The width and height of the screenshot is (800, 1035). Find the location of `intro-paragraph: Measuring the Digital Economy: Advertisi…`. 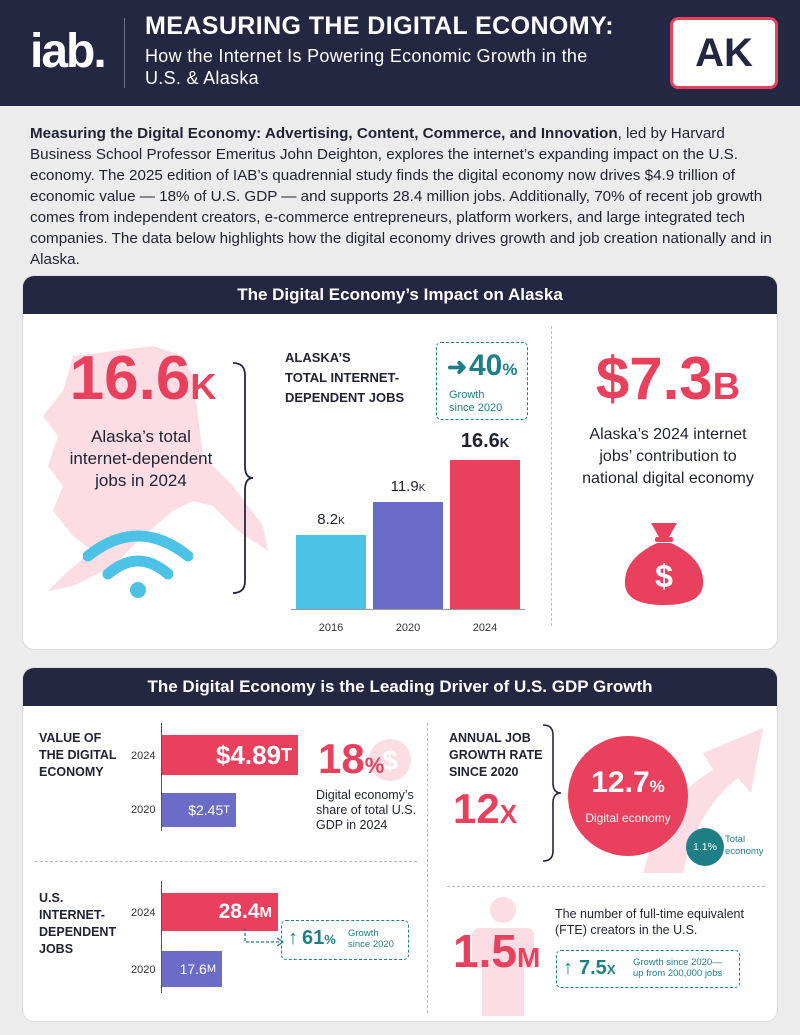

intro-paragraph: Measuring the Digital Economy: Advertisi… is located at coordinates (402, 196).